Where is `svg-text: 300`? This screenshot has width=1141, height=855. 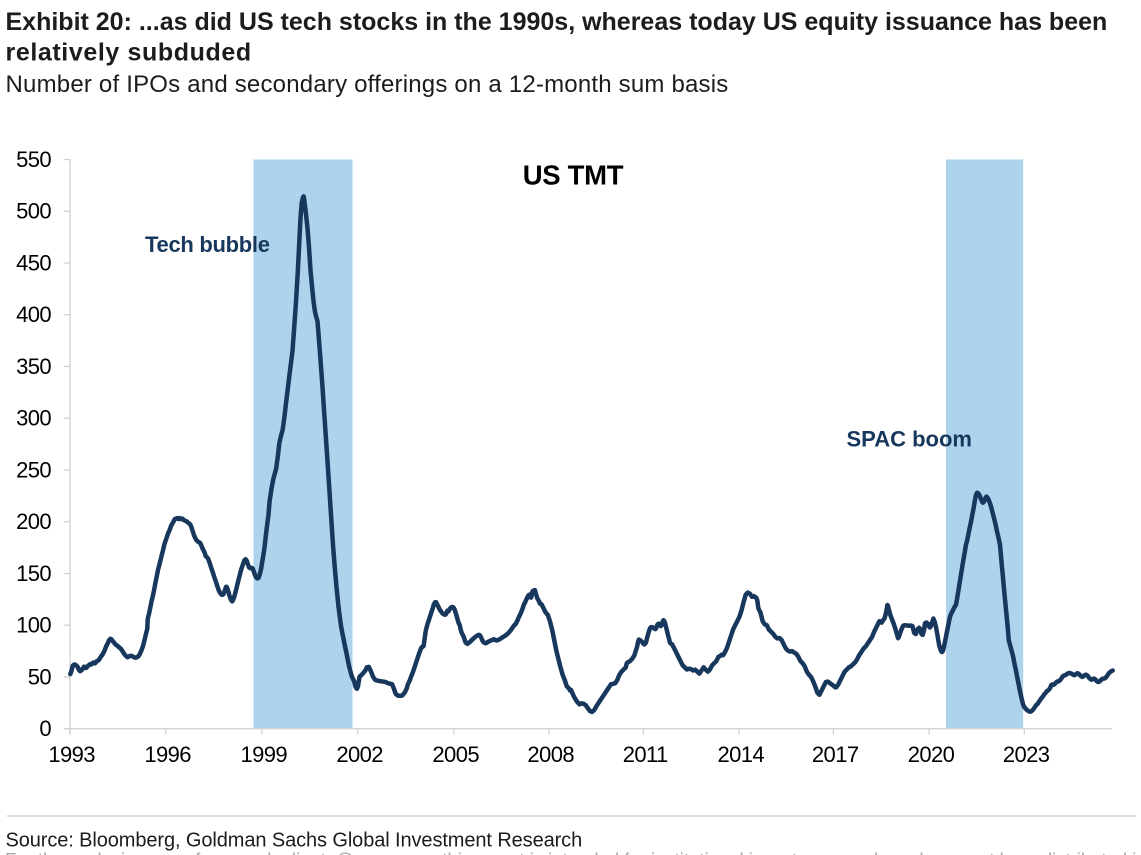 svg-text: 300 is located at coordinates (33, 418).